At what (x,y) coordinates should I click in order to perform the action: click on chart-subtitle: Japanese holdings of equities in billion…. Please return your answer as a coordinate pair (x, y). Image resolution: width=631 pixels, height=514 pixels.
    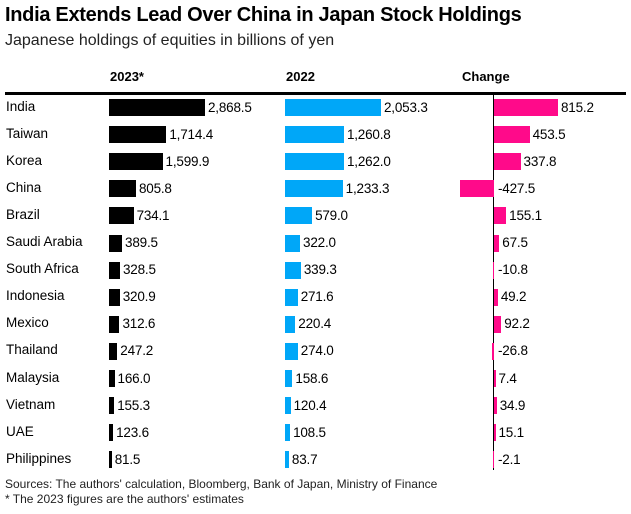
    Looking at the image, I should click on (170, 40).